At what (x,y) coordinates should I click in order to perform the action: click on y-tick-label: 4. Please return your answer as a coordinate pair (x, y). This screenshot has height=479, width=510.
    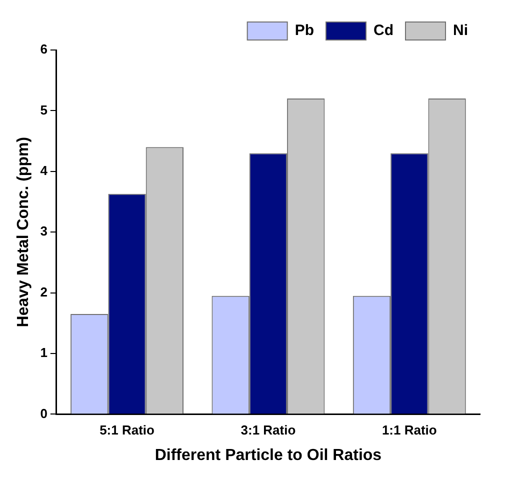
    Looking at the image, I should click on (44, 170).